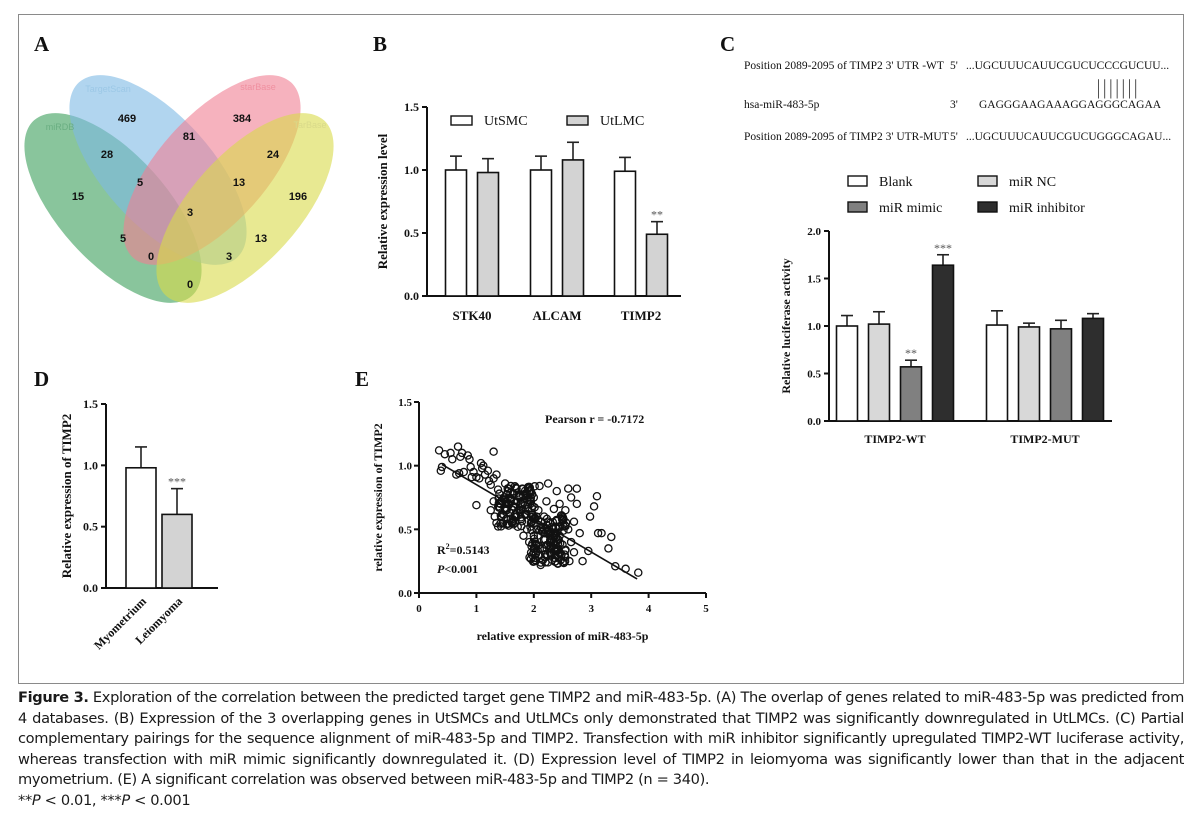  Describe the element at coordinates (857, 207) in the screenshot. I see `legend-swatch-mir-mimic` at that location.